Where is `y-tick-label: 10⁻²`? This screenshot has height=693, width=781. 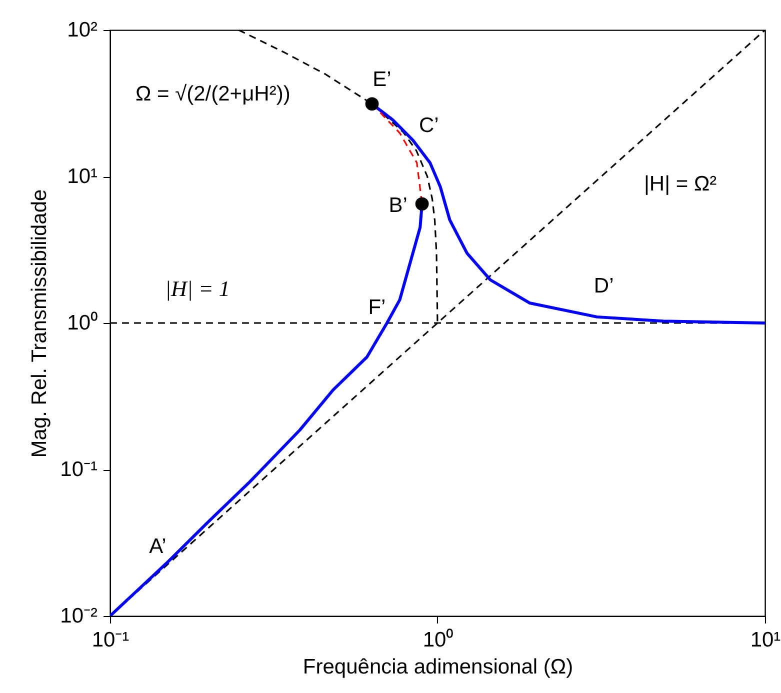 y-tick-label: 10⁻² is located at coordinates (79, 616).